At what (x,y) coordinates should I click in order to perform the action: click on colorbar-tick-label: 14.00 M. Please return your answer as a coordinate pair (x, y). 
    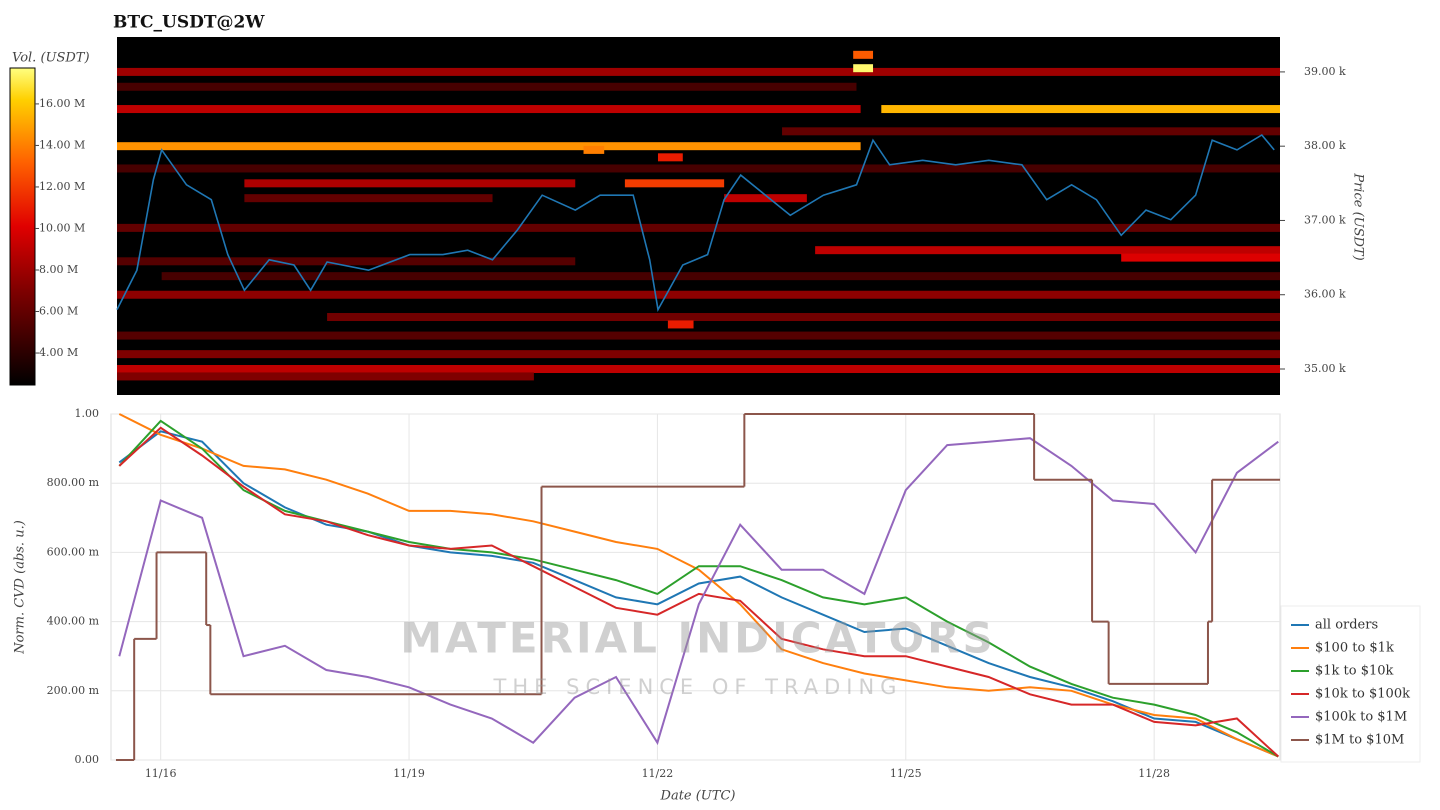
    Looking at the image, I should click on (62, 144).